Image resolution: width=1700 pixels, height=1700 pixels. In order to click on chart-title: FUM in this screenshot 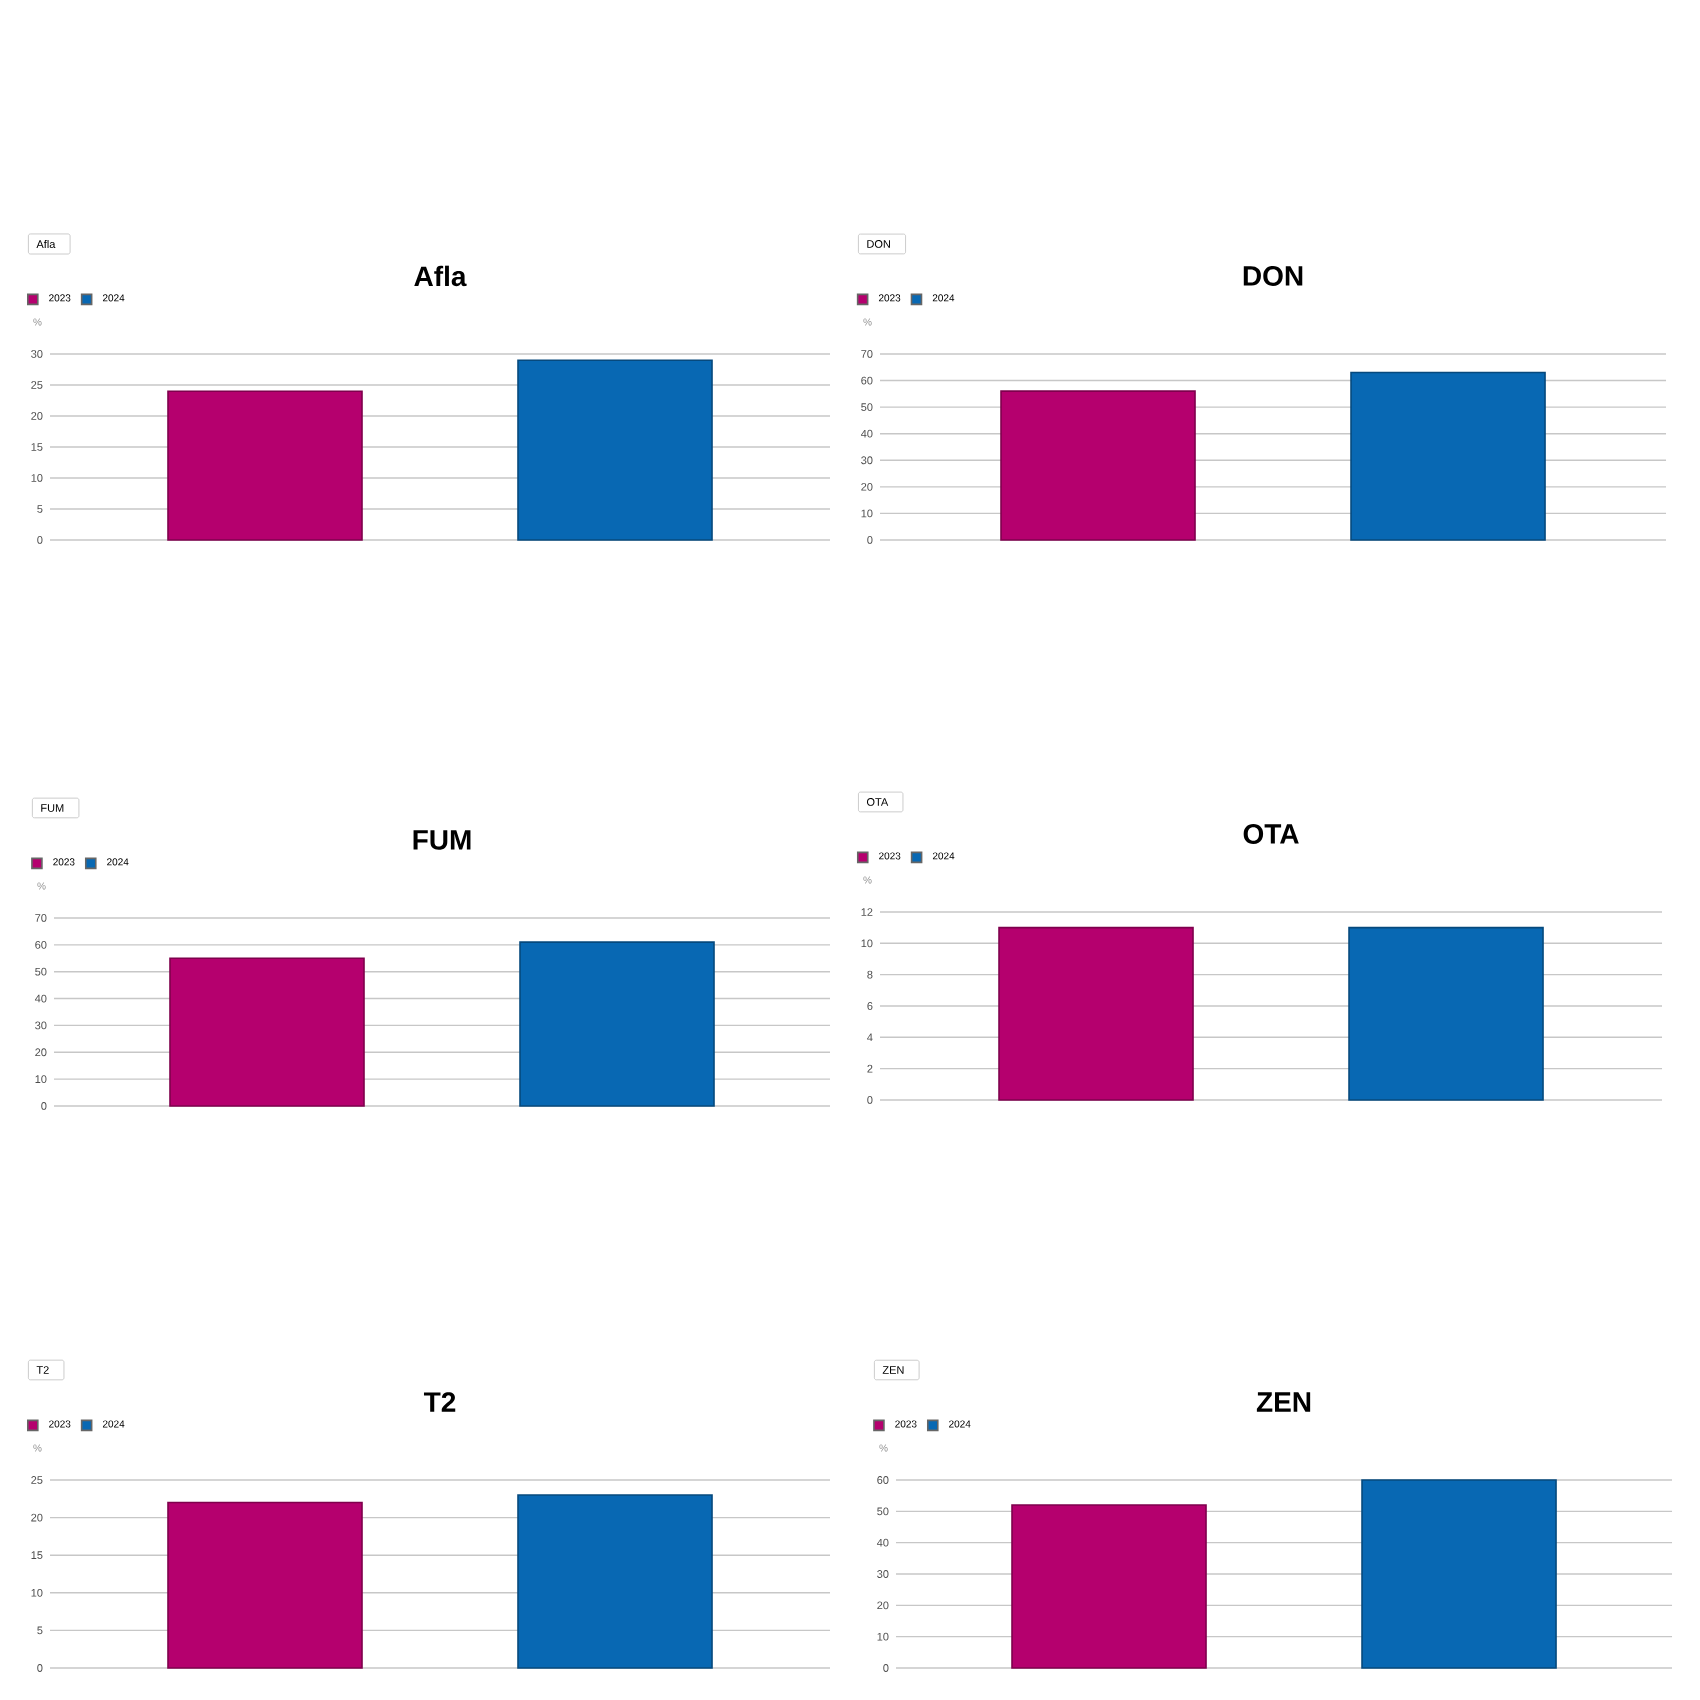, I will do `click(442, 840)`.